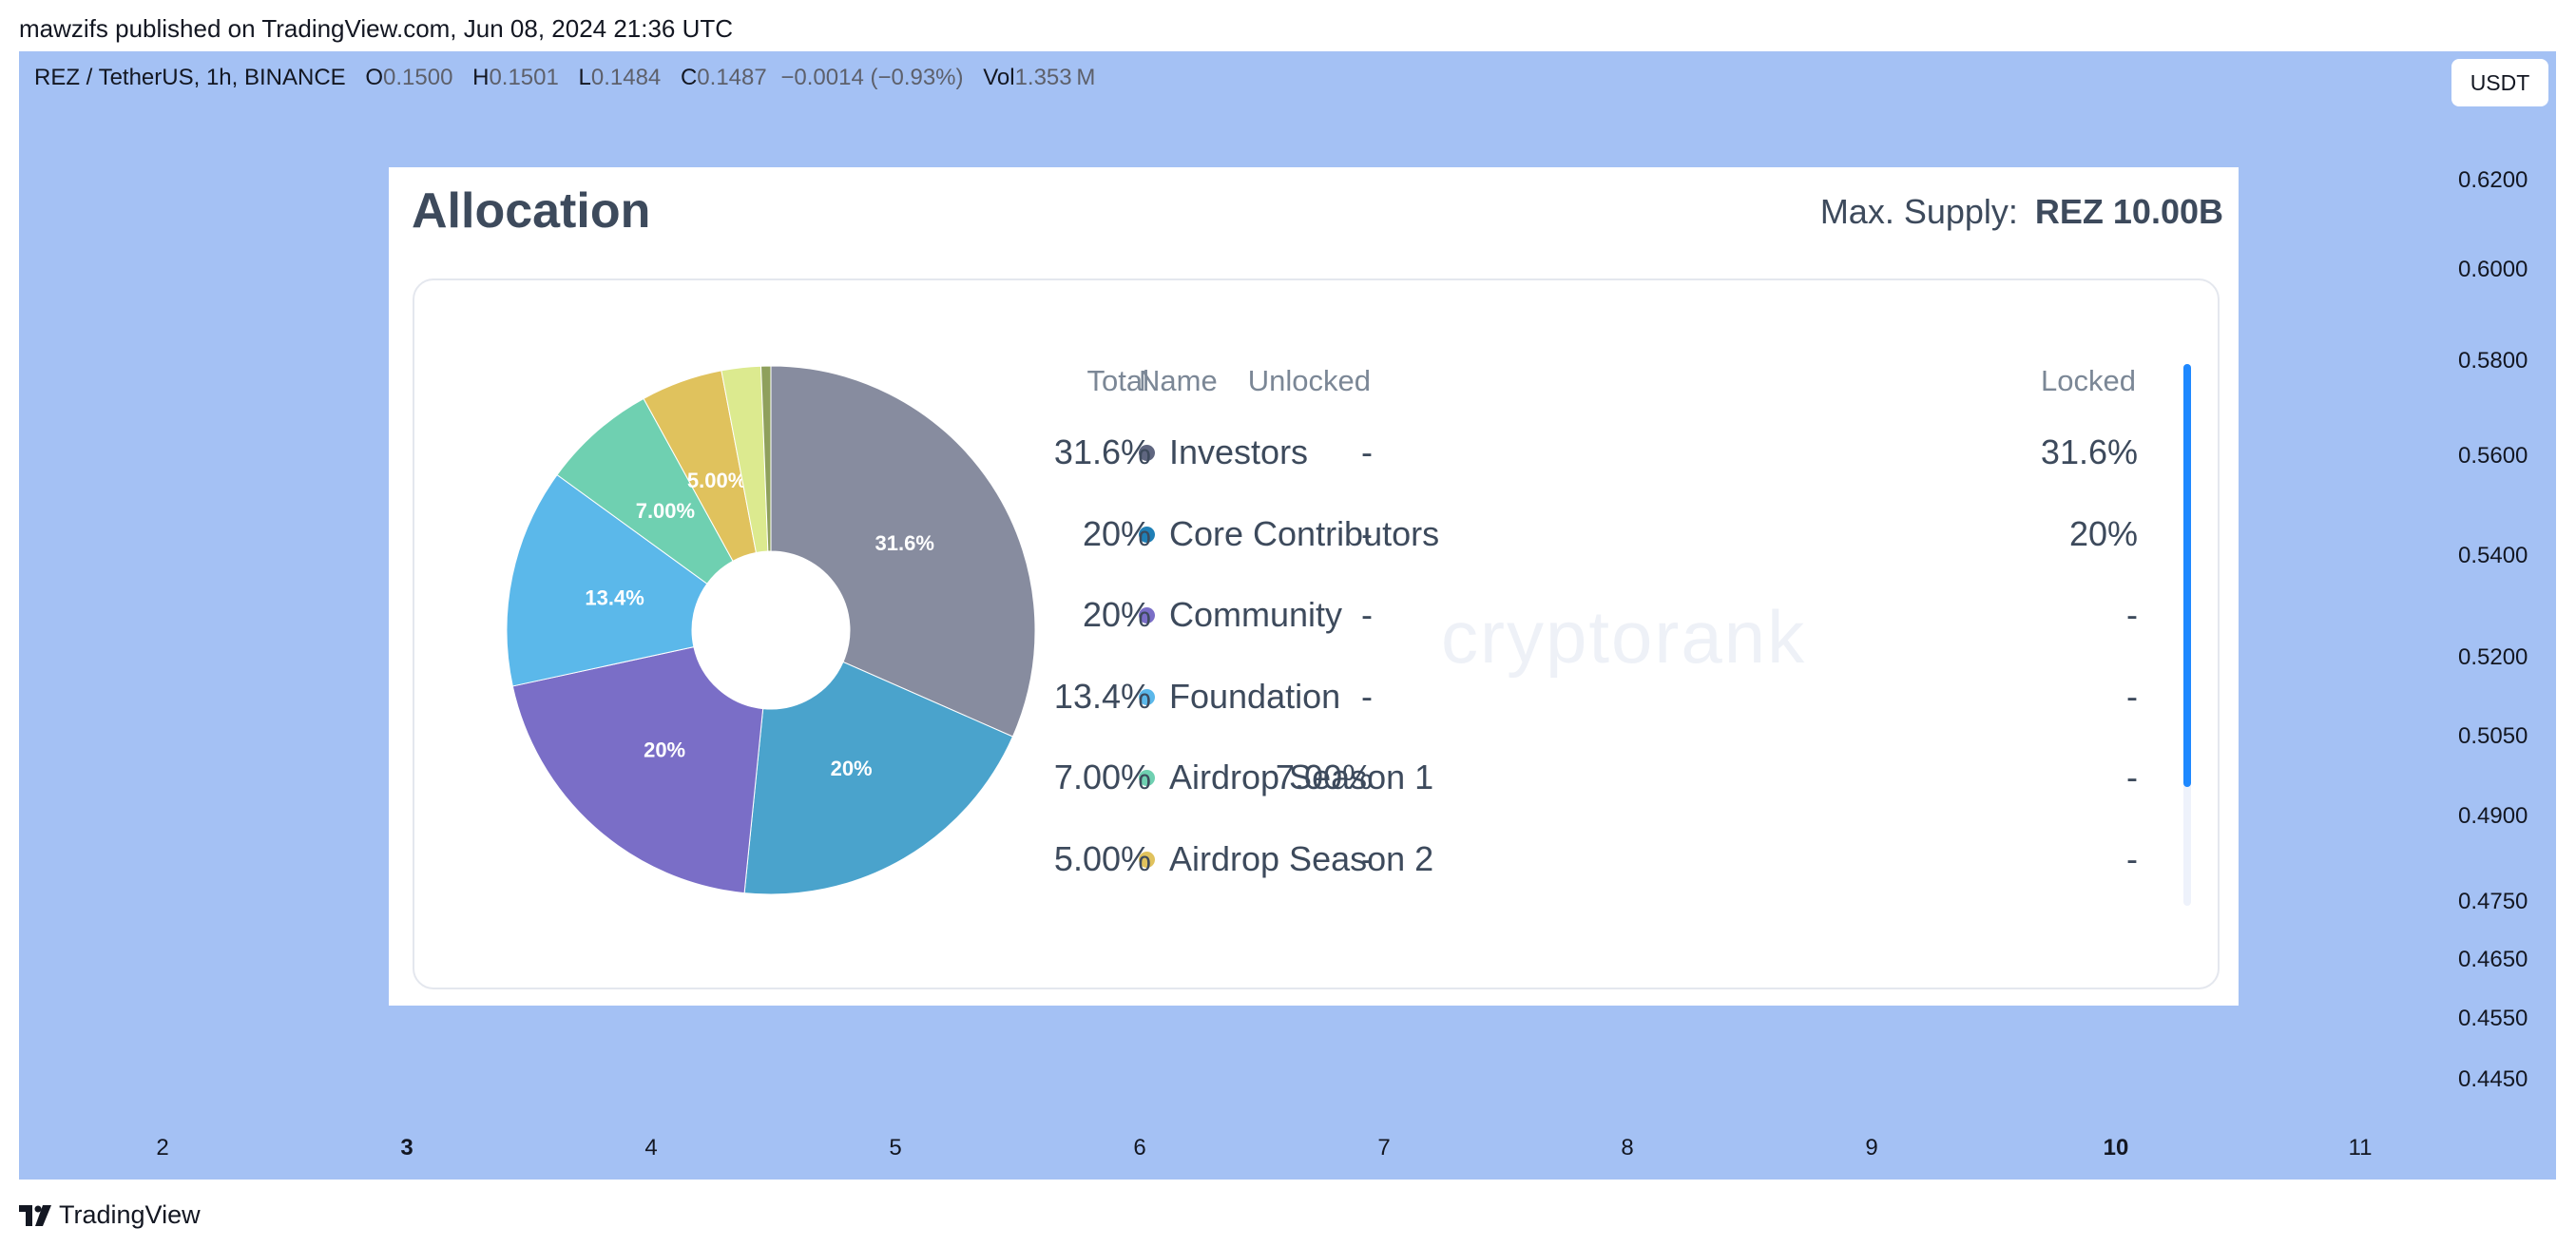 The height and width of the screenshot is (1247, 2576). I want to click on row-total: 5.00%, so click(1102, 858).